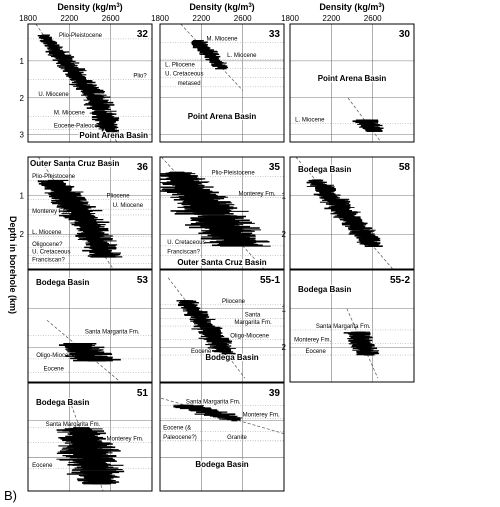 Image resolution: width=500 pixels, height=507 pixels. What do you see at coordinates (13, 265) in the screenshot?
I see `y-axis-label: Depth in borehole (km)` at bounding box center [13, 265].